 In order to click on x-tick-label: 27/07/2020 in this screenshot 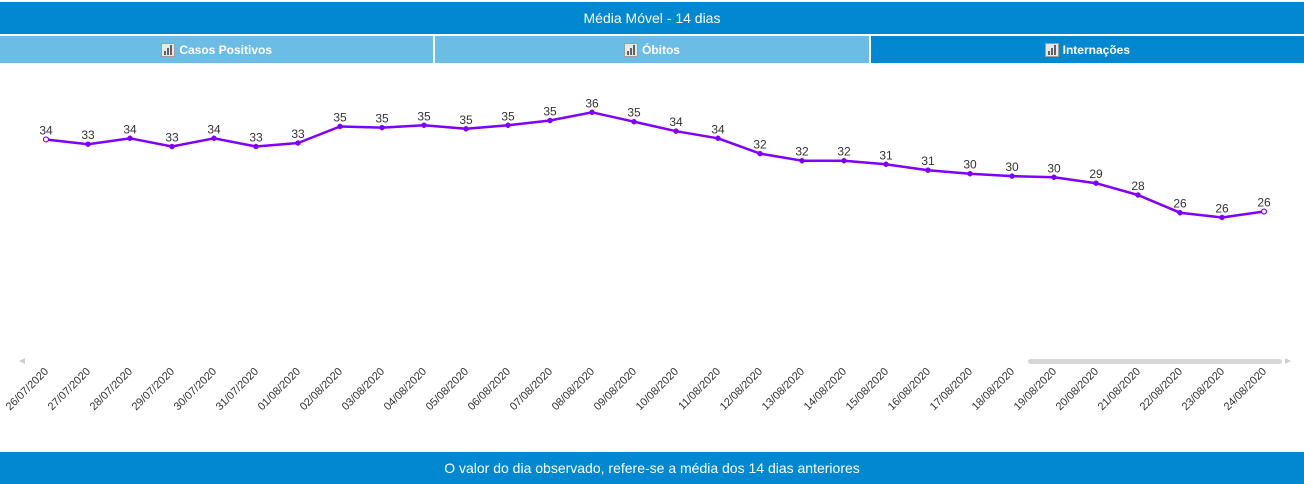, I will do `click(69, 389)`.